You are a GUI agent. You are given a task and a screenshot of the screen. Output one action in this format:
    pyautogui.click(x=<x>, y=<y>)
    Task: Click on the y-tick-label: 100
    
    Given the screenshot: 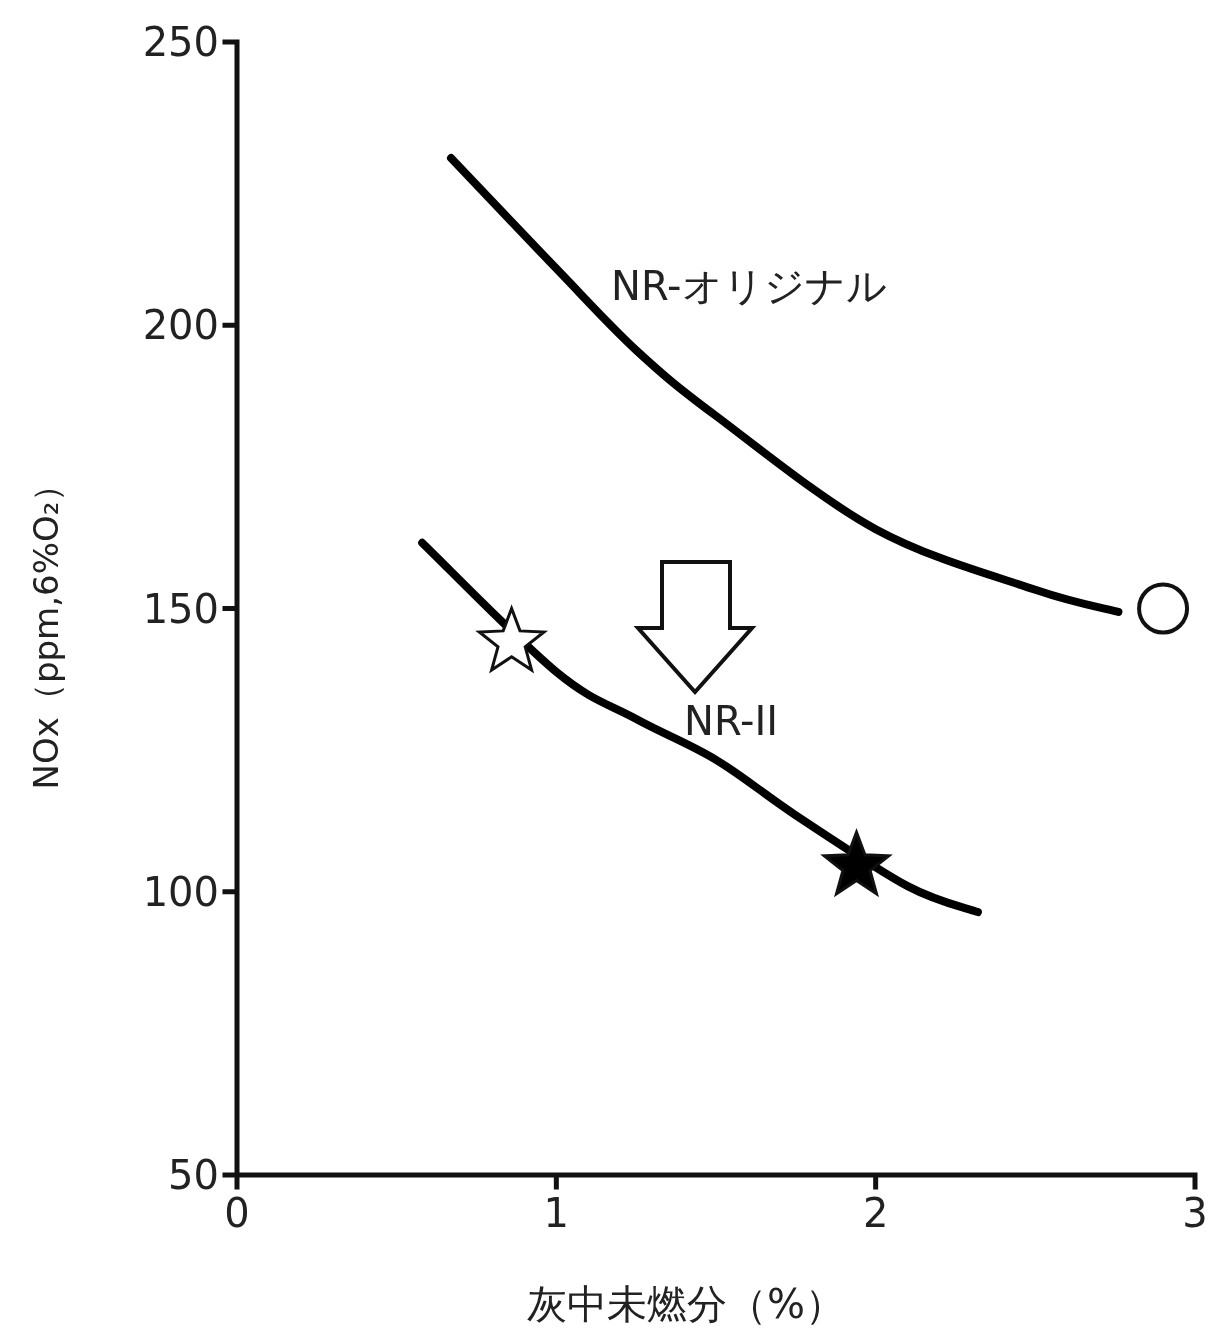 What is the action you would take?
    pyautogui.click(x=180, y=891)
    